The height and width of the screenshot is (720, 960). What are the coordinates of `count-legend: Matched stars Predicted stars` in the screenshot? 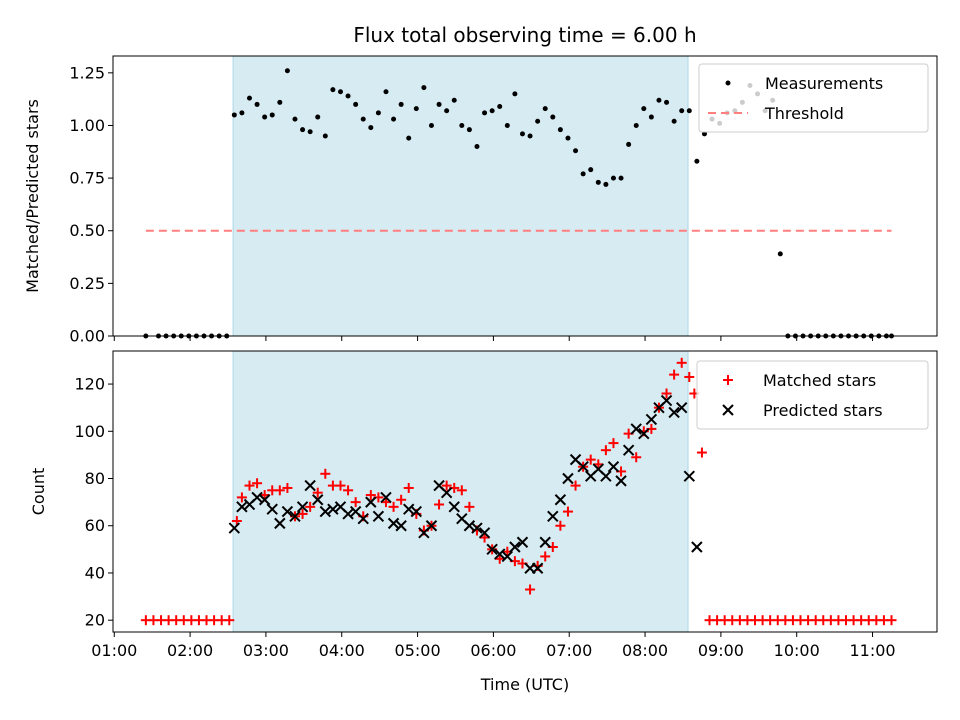 It's located at (812, 395).